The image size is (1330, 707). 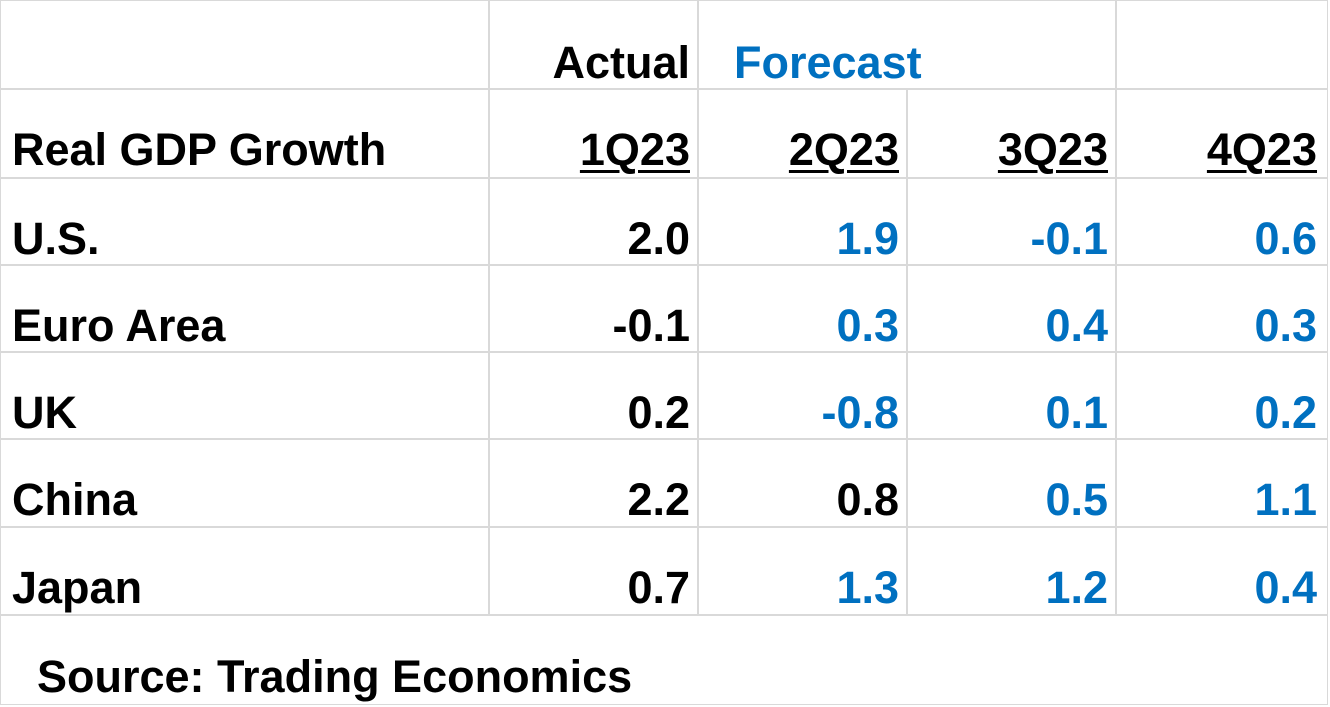 I want to click on table-cell: 0.5, so click(x=1076, y=499).